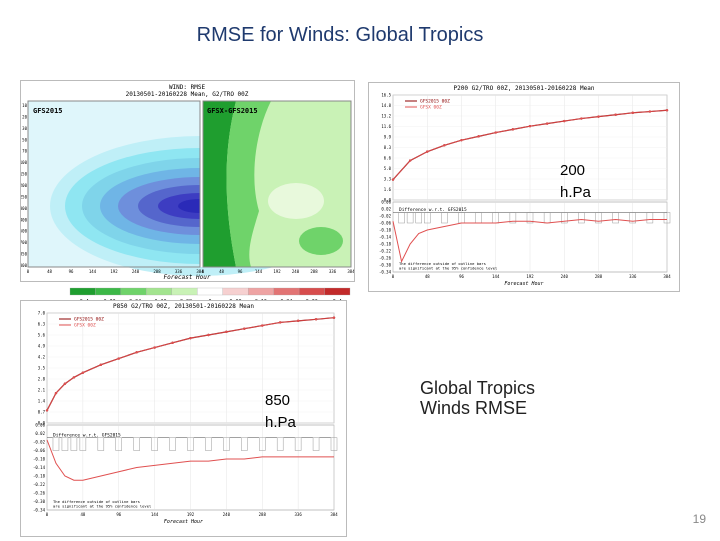 The height and width of the screenshot is (541, 720). I want to click on slide-title: RMSE for Winds: Global Tropics, so click(340, 35).